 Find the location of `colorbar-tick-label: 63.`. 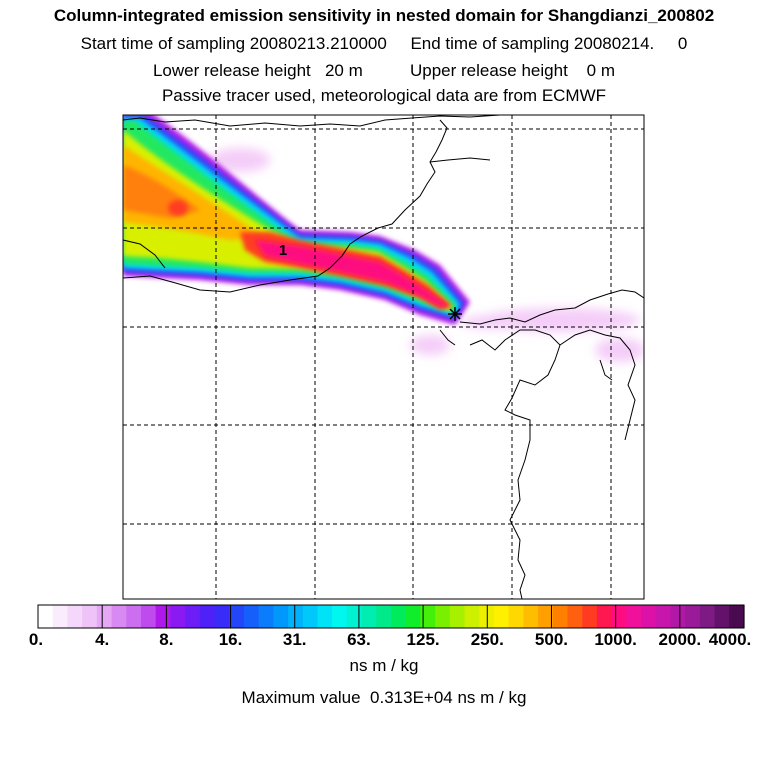

colorbar-tick-label: 63. is located at coordinates (359, 639).